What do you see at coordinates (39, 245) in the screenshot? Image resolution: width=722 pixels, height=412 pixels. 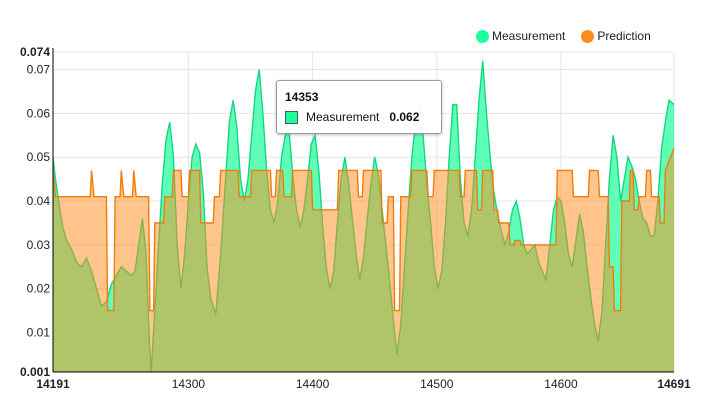 I see `y-tick-label: 0.03` at bounding box center [39, 245].